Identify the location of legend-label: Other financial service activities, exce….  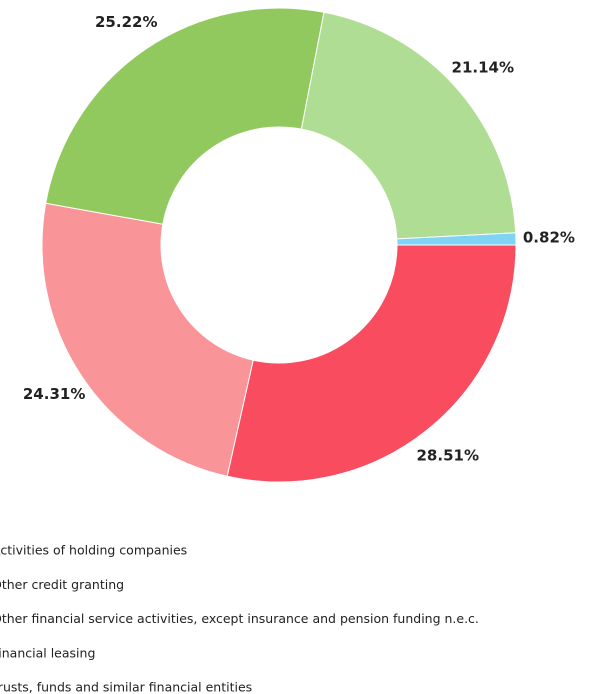
(239, 618).